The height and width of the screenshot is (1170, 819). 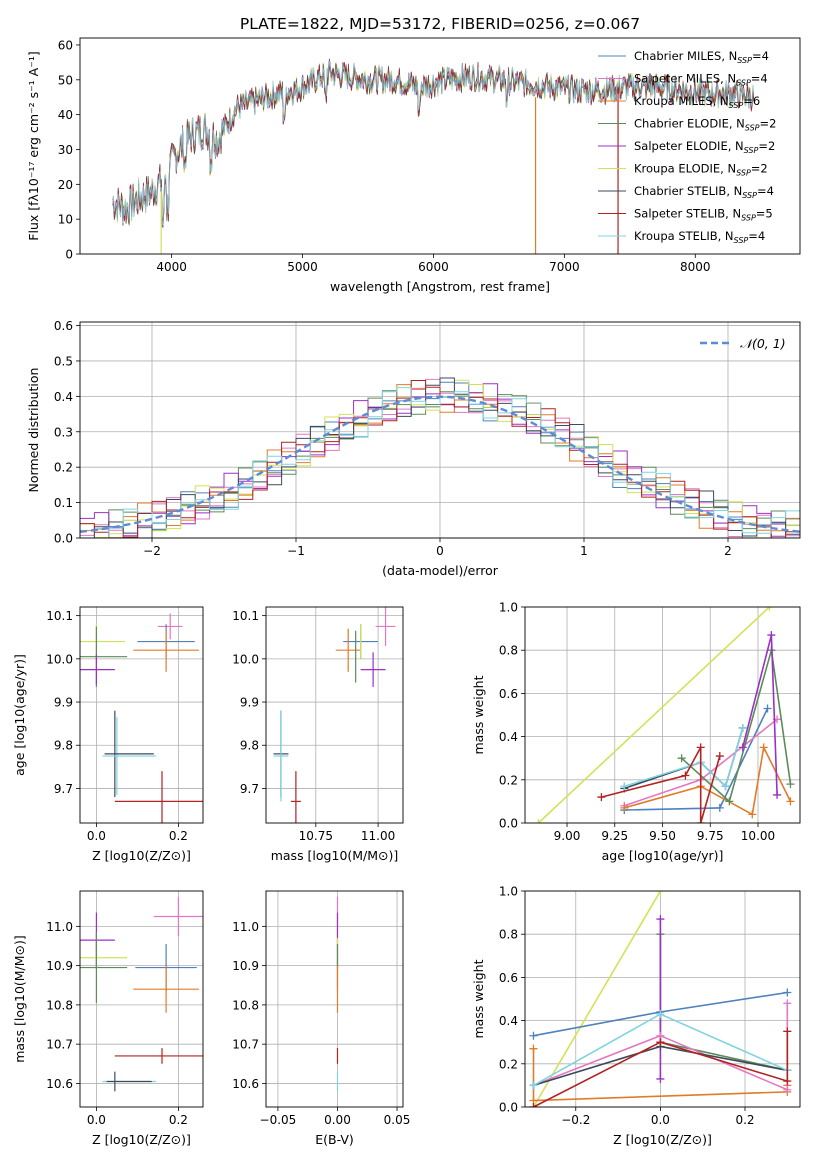 What do you see at coordinates (701, 170) in the screenshot?
I see `legend-label: Kroupa ELODIE, NSSP=2` at bounding box center [701, 170].